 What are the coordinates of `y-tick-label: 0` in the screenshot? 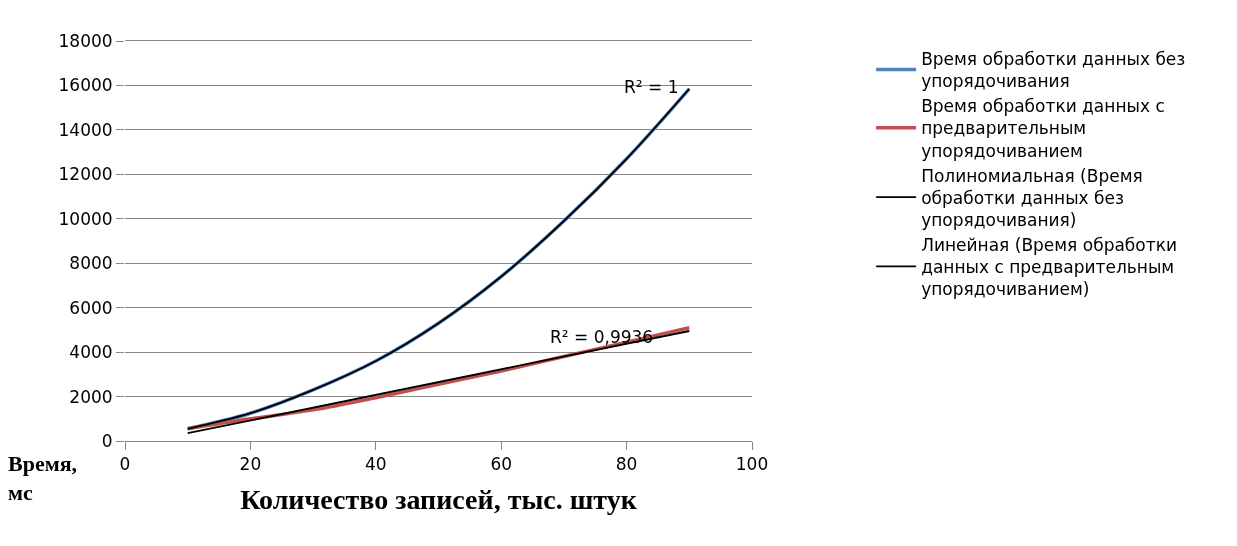 It's located at (107, 440).